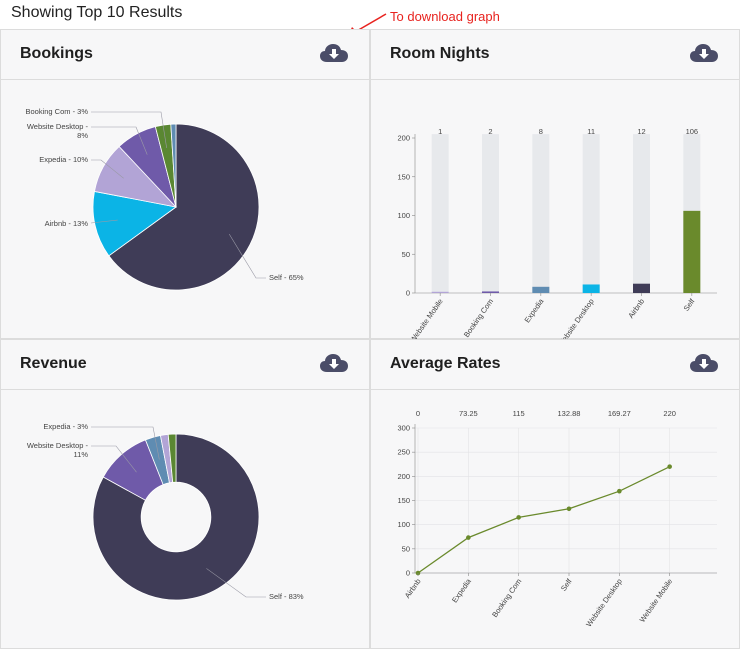 The width and height of the screenshot is (755, 659). What do you see at coordinates (555, 365) in the screenshot?
I see `panel-header: Average Rates` at bounding box center [555, 365].